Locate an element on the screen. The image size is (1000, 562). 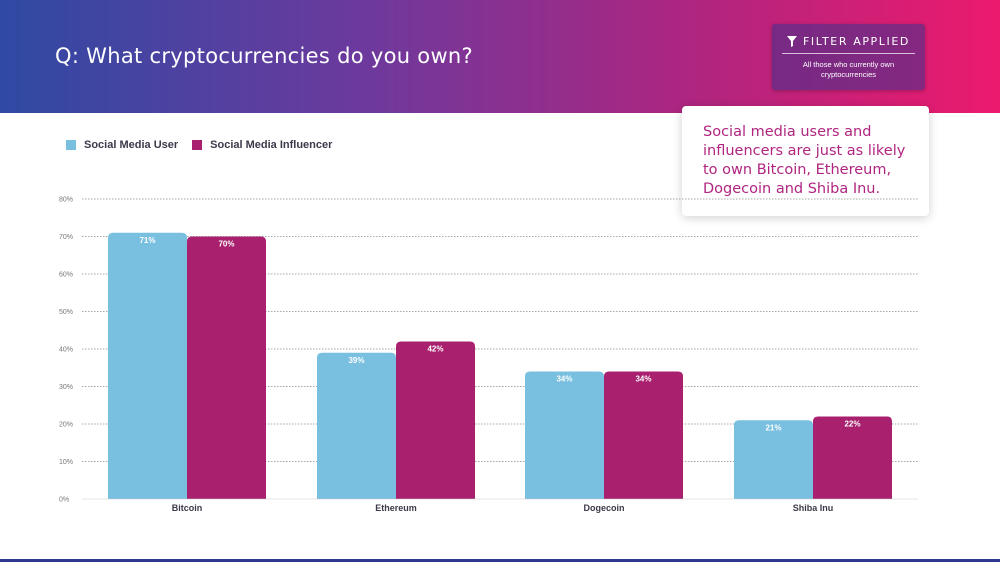
y-tick-label: 70% is located at coordinates (66, 237).